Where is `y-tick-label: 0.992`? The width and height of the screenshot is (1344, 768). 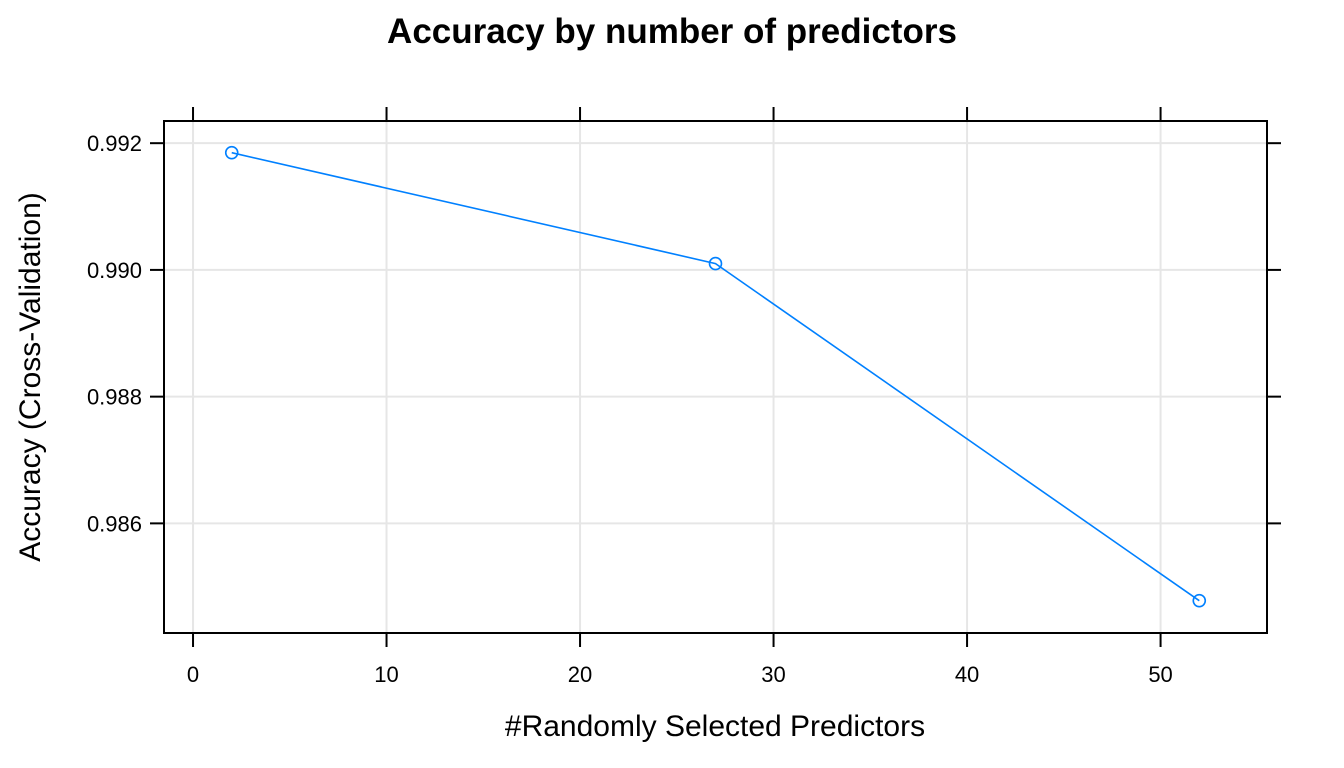
y-tick-label: 0.992 is located at coordinates (114, 143).